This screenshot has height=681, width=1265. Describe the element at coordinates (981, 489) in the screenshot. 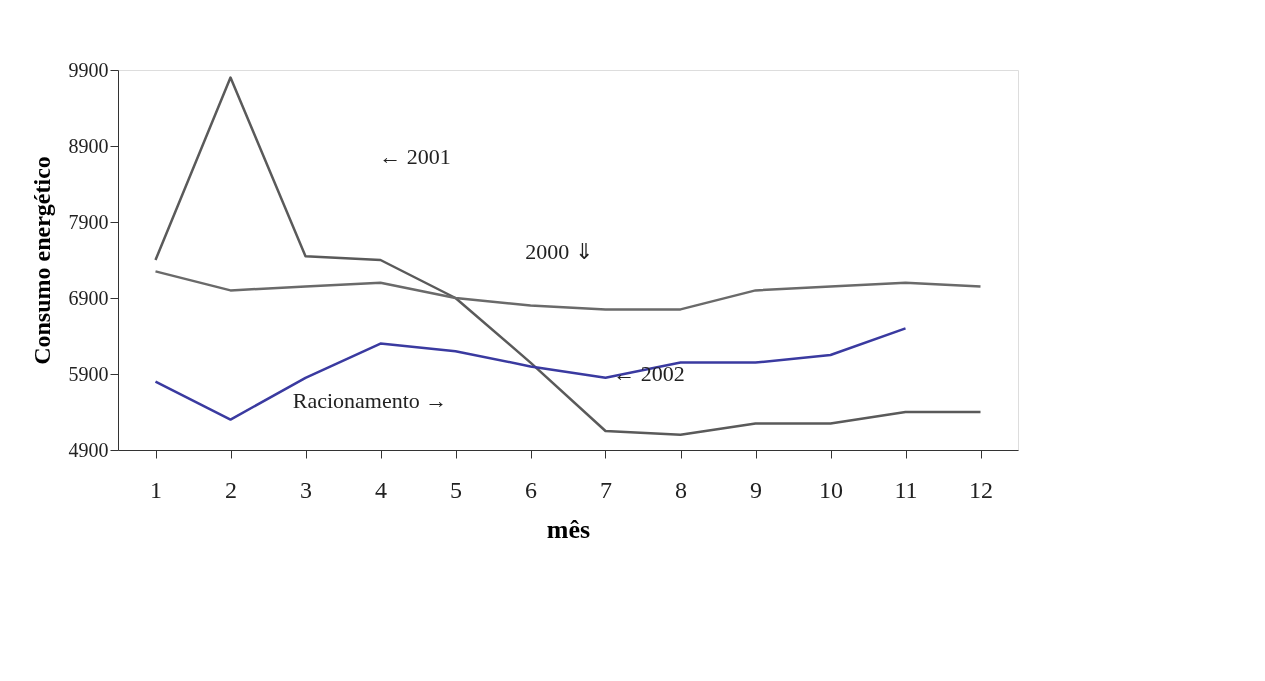

I see `x-tick-label: 12` at that location.